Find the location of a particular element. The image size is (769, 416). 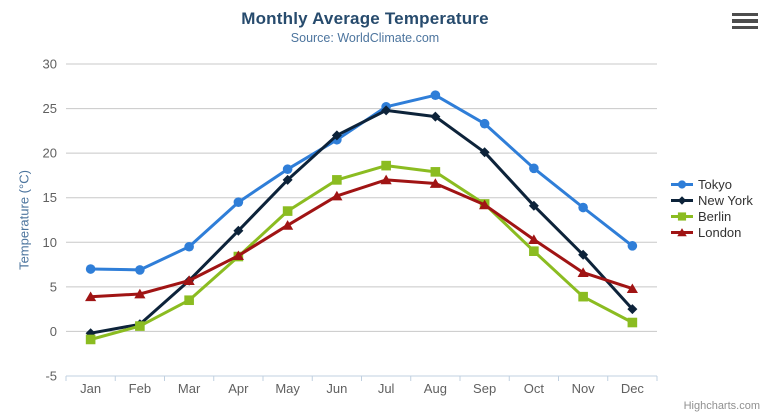

london-point-jul is located at coordinates (386, 179).